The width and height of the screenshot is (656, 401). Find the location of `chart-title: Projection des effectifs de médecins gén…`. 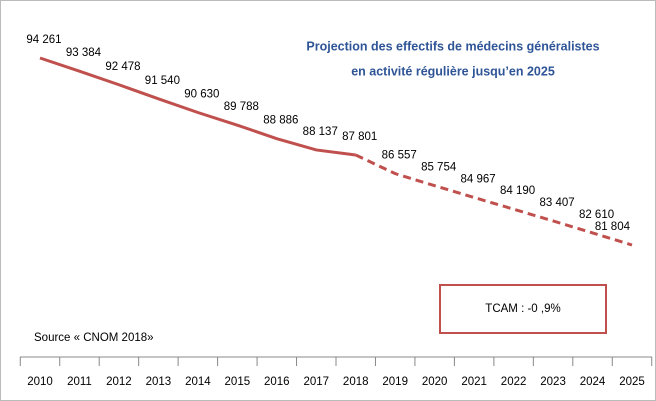

chart-title: Projection des effectifs de médecins gén… is located at coordinates (452, 46).